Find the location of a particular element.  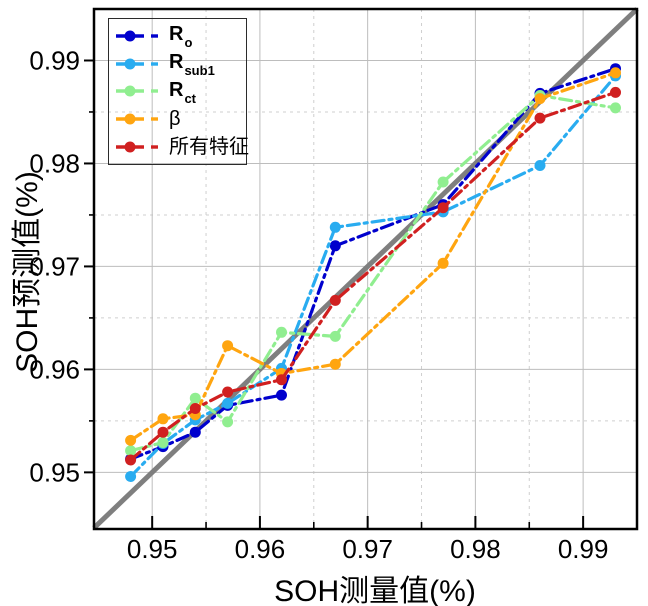

legend-marker-beta is located at coordinates (137, 119).